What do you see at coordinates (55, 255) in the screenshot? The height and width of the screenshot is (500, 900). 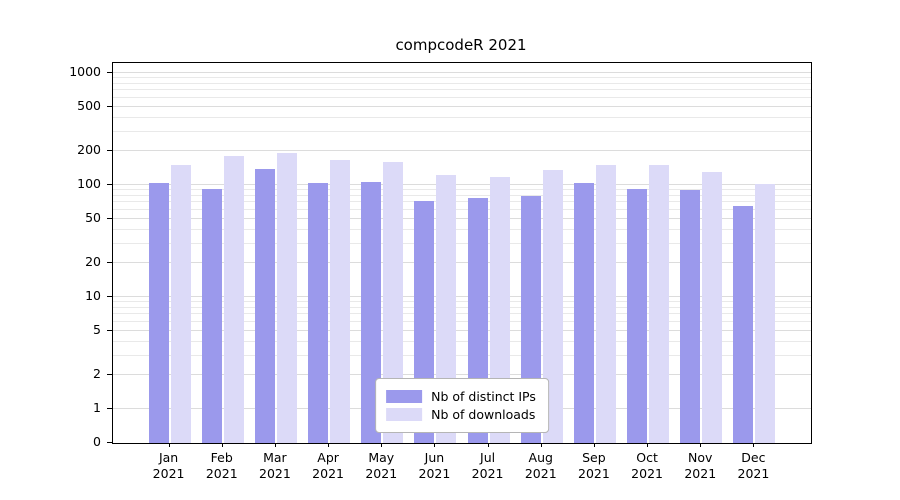 I see `y-axis: 0 1 2 5 10 20 50 100 200 500 1000` at bounding box center [55, 255].